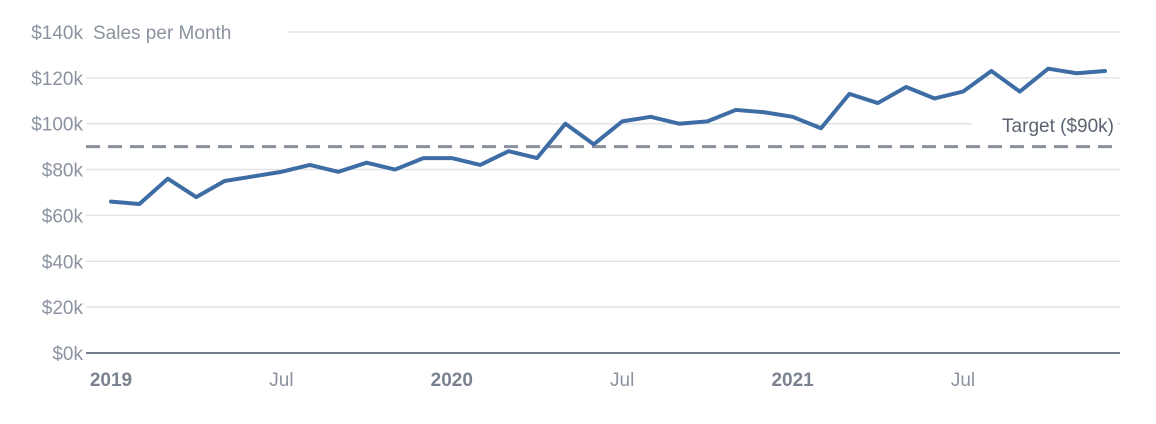  I want to click on y-axis-labels: $0k $20k $40k $60k $80k $100k $120k $140k, so click(57, 194).